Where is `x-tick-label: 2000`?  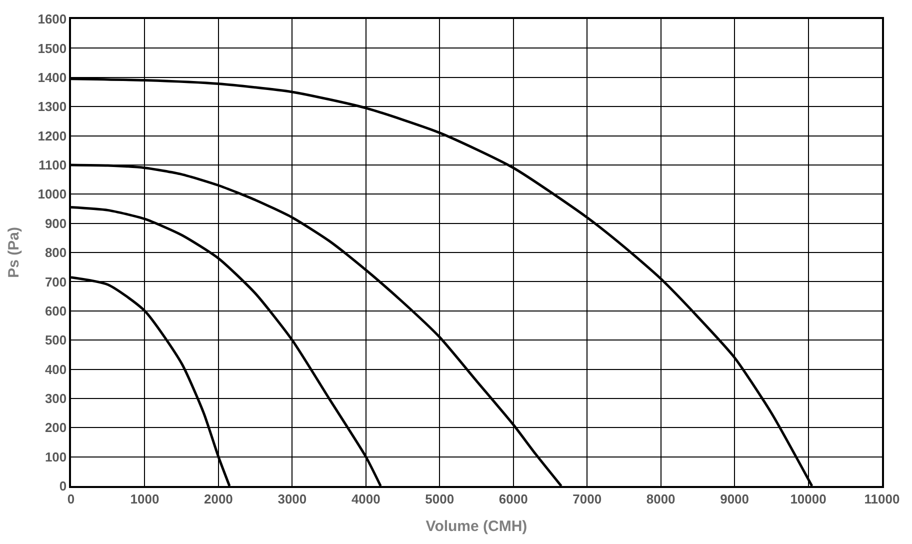
x-tick-label: 2000 is located at coordinates (218, 498).